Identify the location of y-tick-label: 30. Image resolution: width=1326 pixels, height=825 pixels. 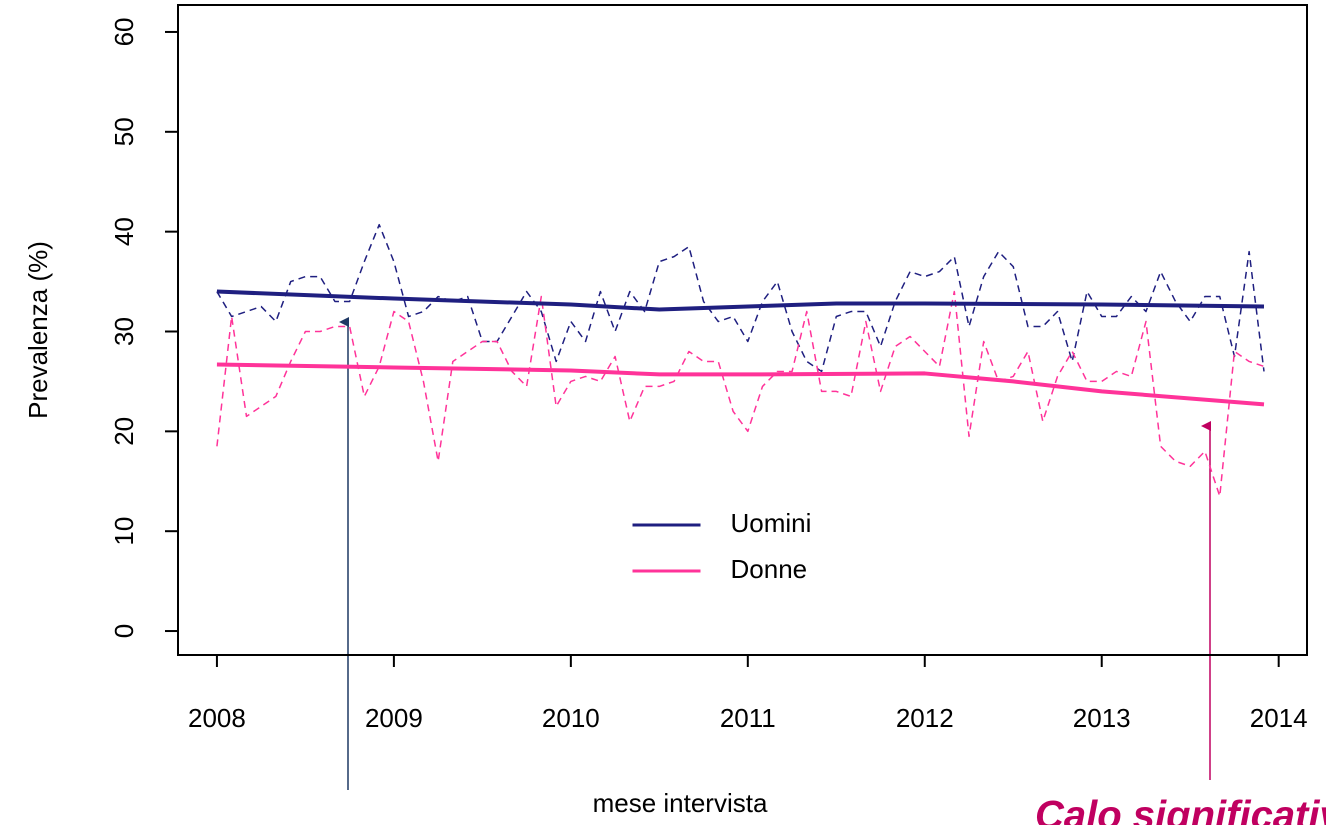
(124, 331).